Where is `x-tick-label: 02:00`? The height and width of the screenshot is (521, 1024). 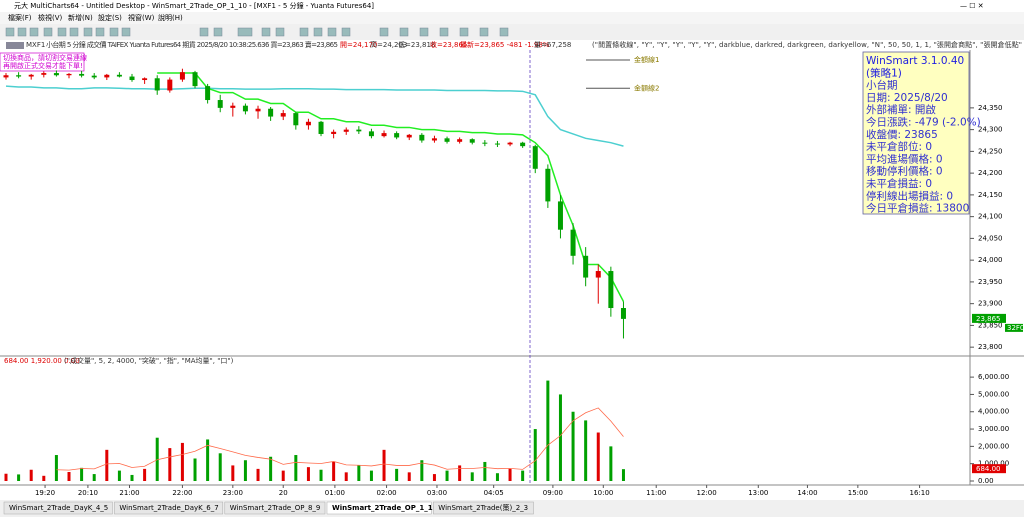
x-tick-label: 02:00 is located at coordinates (386, 493).